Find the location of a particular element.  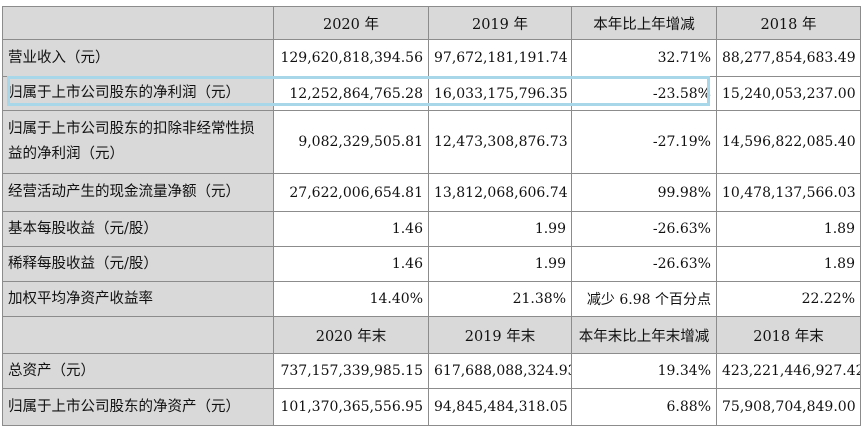

value-cell: 6.88% is located at coordinates (644, 407).